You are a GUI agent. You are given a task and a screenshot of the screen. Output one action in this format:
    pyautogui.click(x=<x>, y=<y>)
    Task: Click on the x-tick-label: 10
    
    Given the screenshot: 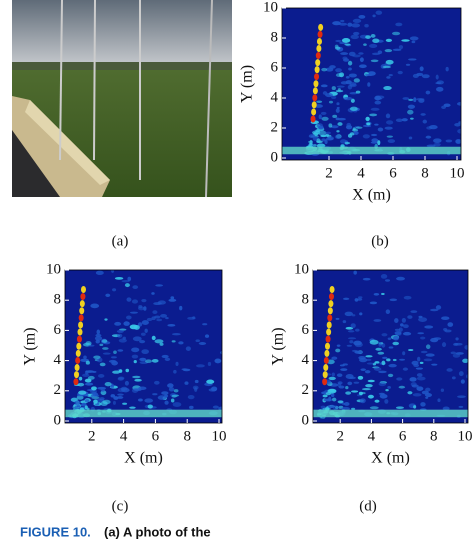 What is the action you would take?
    pyautogui.click(x=457, y=173)
    